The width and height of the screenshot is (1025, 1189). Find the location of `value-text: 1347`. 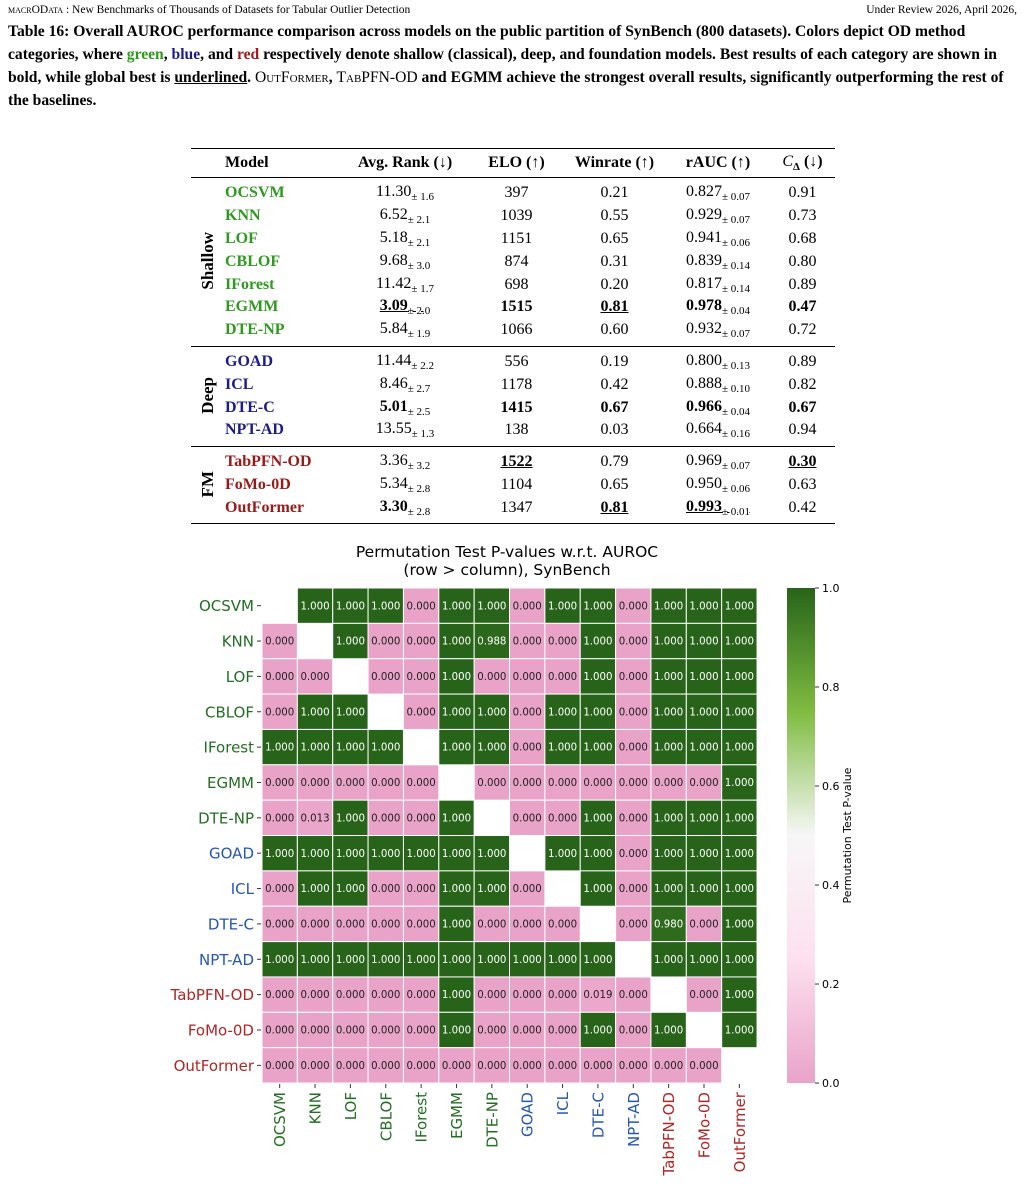

value-text: 1347 is located at coordinates (516, 507).